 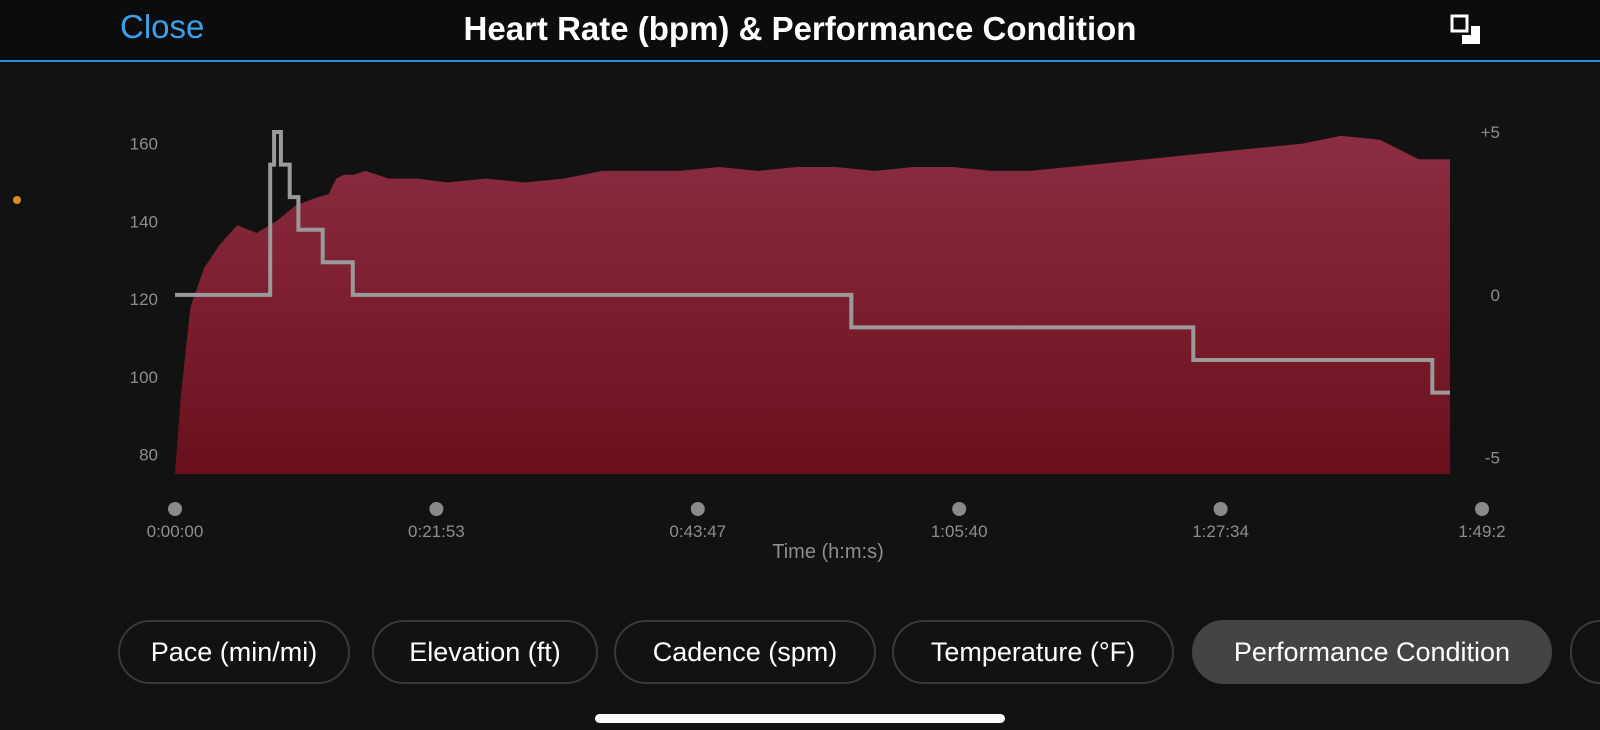 I want to click on side-indicator-dot, so click(x=17, y=200).